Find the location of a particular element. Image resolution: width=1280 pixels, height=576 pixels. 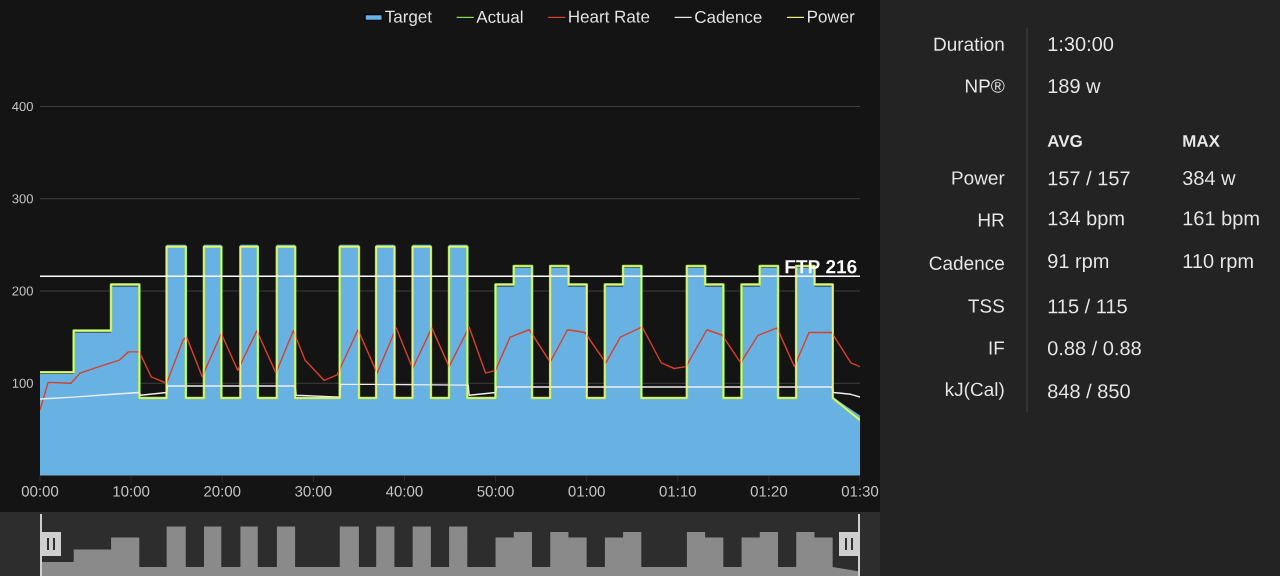

text: 134 bpm is located at coordinates (1086, 220).